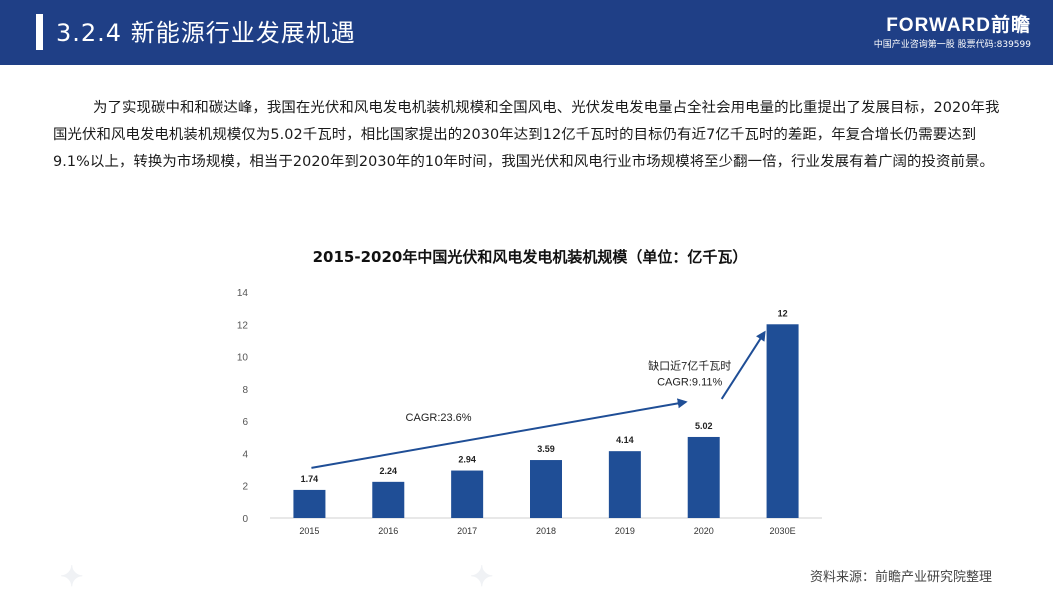 Image resolution: width=1053 pixels, height=599 pixels. Describe the element at coordinates (39, 32) in the screenshot. I see `header-accent-mark` at that location.